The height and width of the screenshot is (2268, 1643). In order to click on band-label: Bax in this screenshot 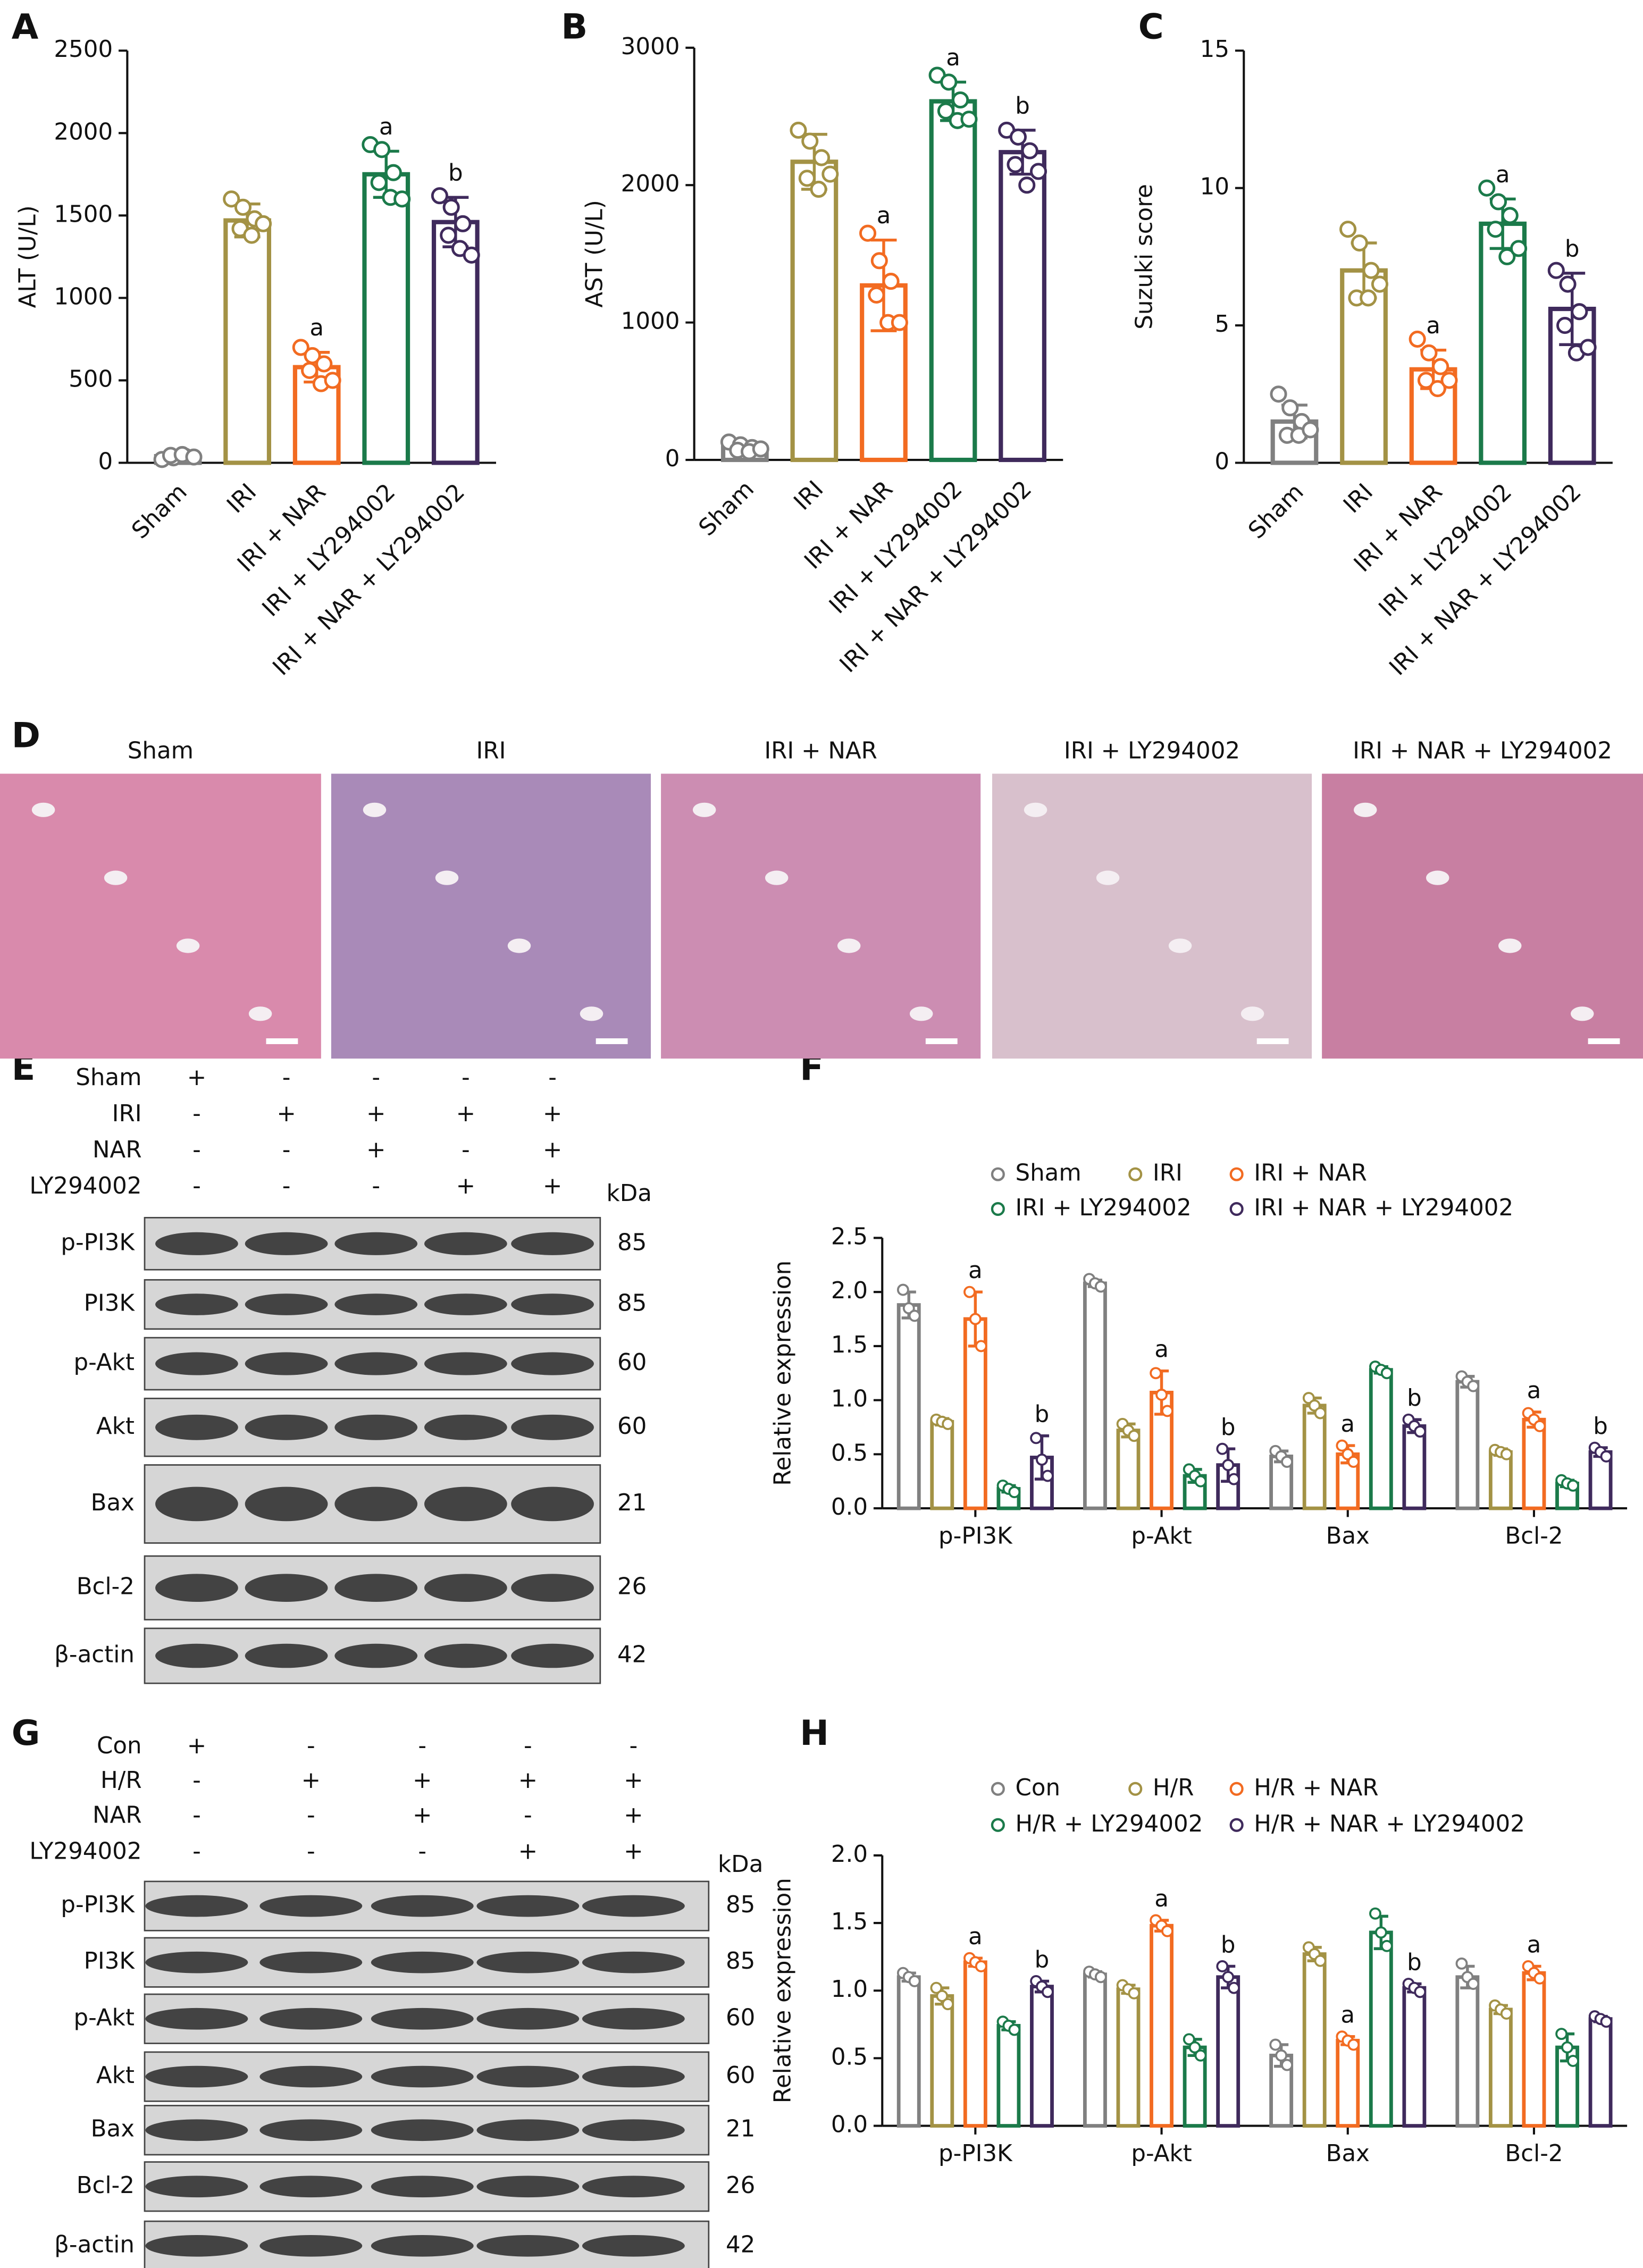, I will do `click(113, 1503)`.